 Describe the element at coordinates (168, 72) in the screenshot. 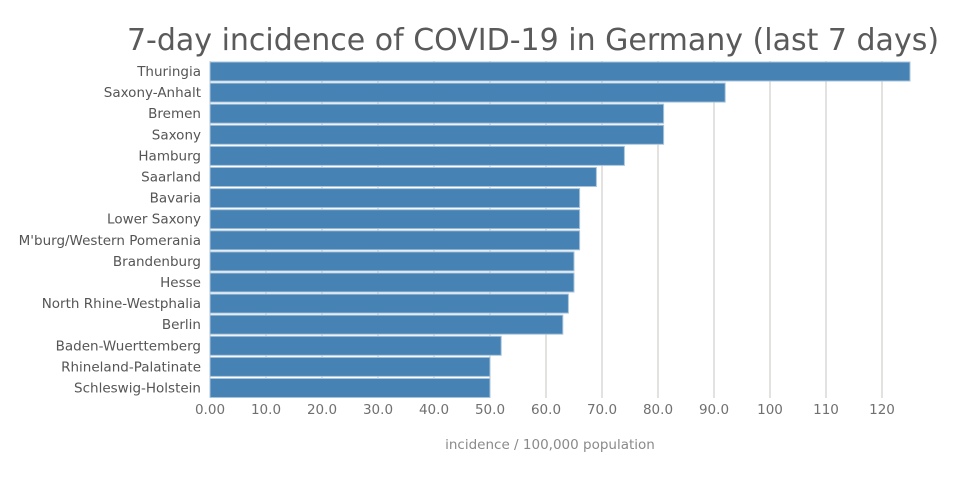

I see `category-label: Thuringia` at that location.